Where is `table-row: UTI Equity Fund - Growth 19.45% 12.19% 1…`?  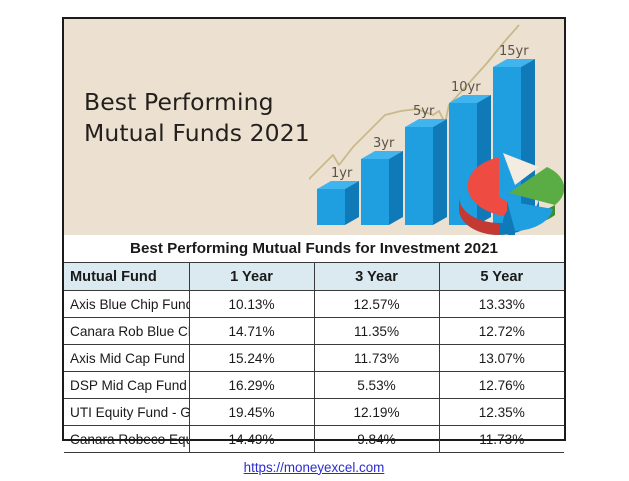 table-row: UTI Equity Fund - Growth 19.45% 12.19% 1… is located at coordinates (314, 412).